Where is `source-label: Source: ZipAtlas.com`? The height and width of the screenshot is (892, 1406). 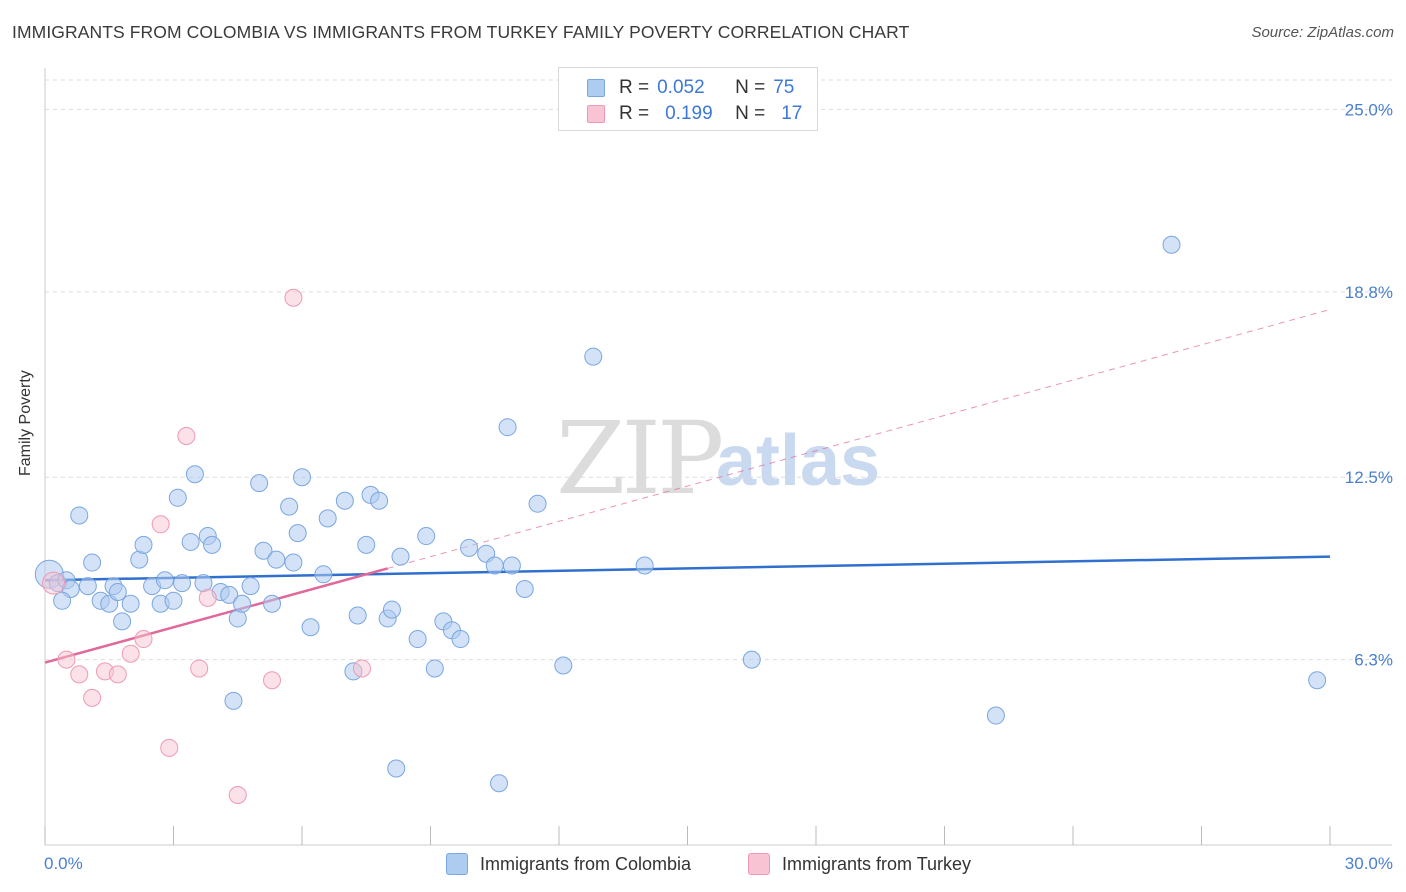 source-label: Source: ZipAtlas.com is located at coordinates (1322, 32).